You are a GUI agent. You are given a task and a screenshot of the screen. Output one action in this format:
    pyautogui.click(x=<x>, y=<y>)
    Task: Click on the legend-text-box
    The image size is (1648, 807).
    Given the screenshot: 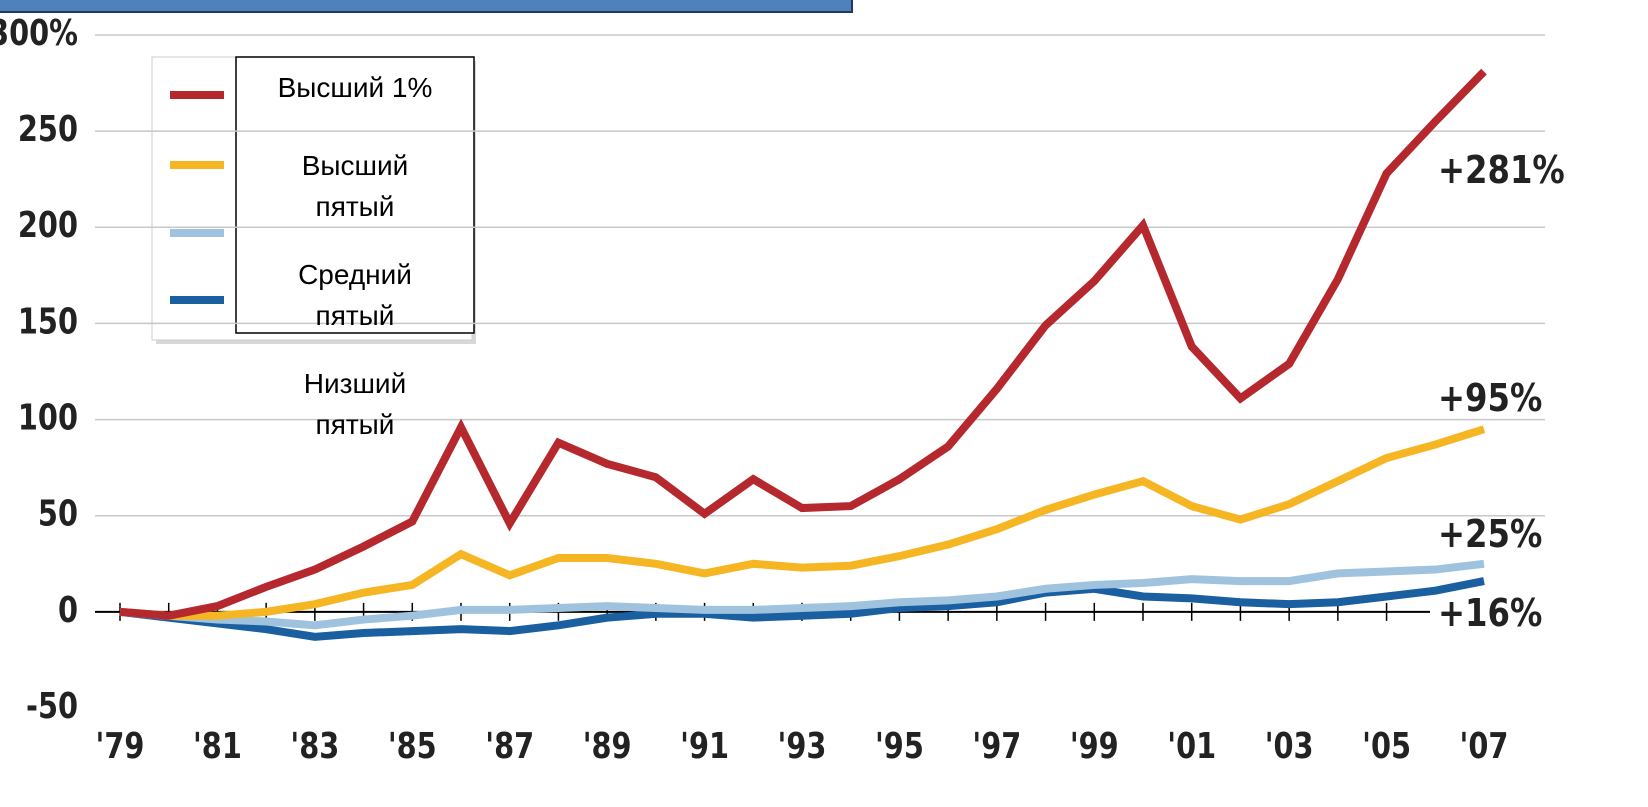 What is the action you would take?
    pyautogui.click(x=355, y=195)
    